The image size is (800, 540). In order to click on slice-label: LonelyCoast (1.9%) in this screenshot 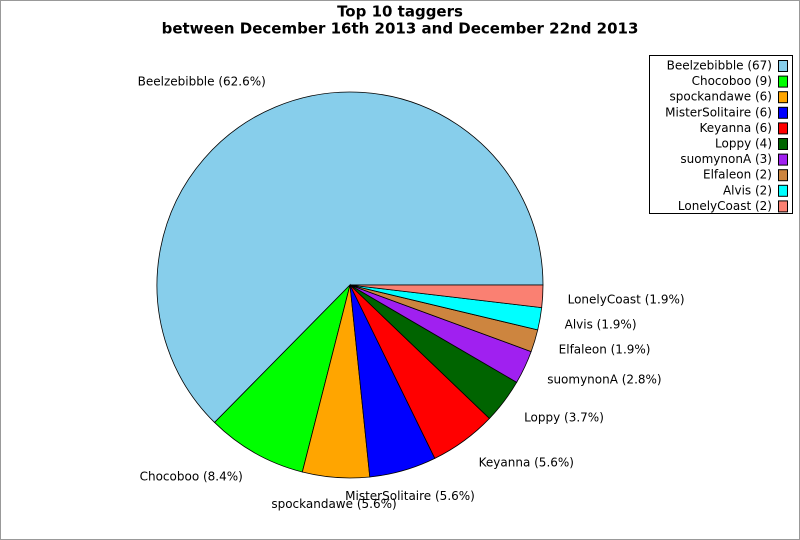, I will do `click(626, 299)`.